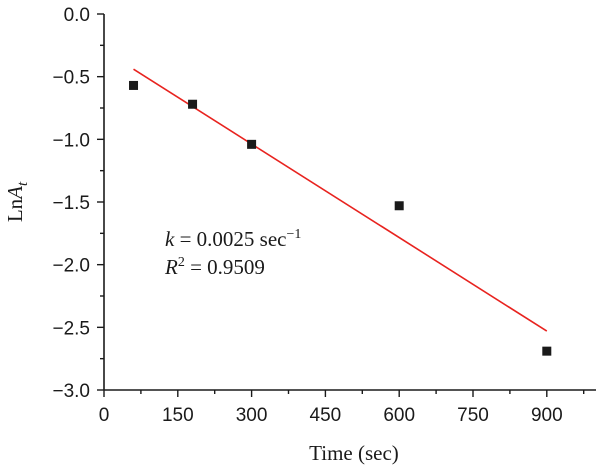 This screenshot has height=475, width=600. What do you see at coordinates (473, 415) in the screenshot?
I see `x-tick-label: 750` at bounding box center [473, 415].